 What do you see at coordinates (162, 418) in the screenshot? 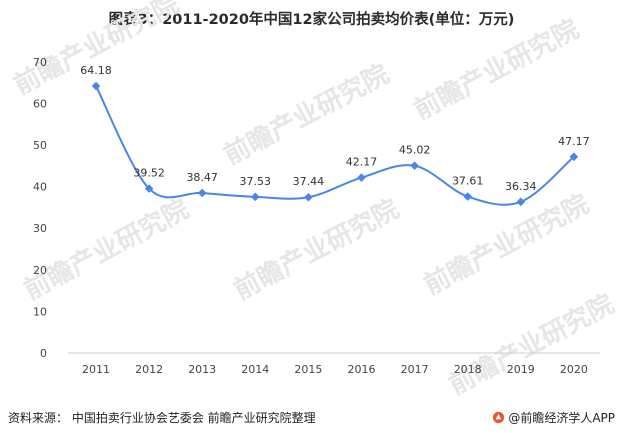
I see `source-text: 资料来源： 中国拍卖行业协会艺委会 前瞻产业研究院整理` at bounding box center [162, 418].